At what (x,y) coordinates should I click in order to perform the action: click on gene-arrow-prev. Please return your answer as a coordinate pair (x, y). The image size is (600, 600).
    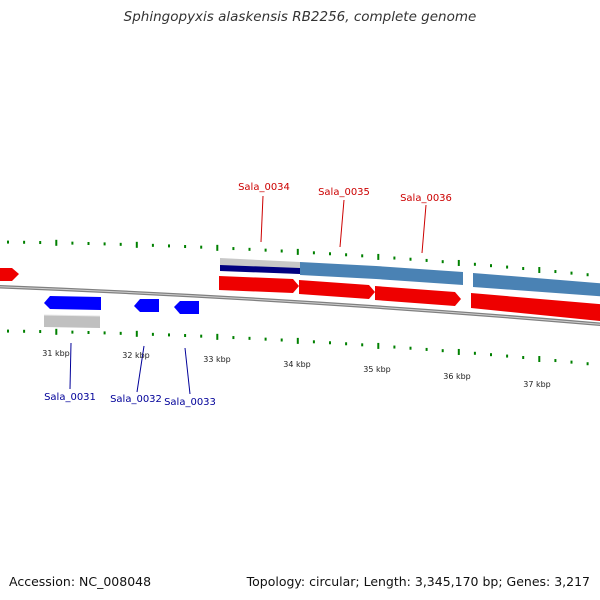
    Looking at the image, I should click on (9, 274).